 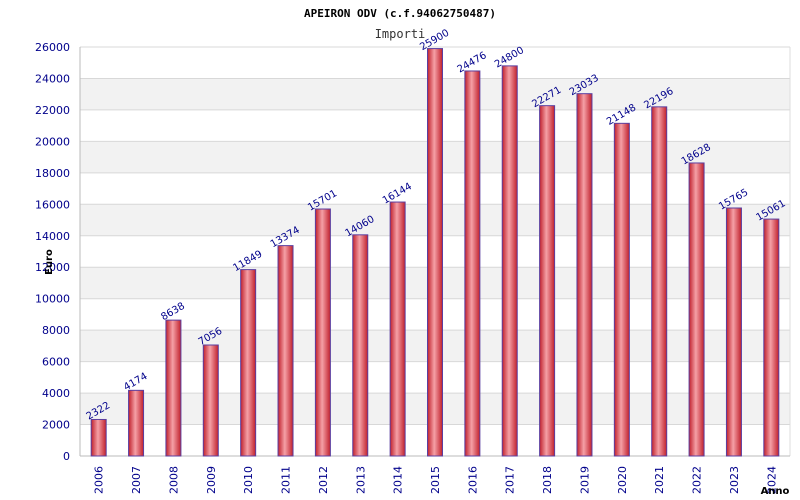 I want to click on y-tick-label: 0, so click(x=66, y=456).